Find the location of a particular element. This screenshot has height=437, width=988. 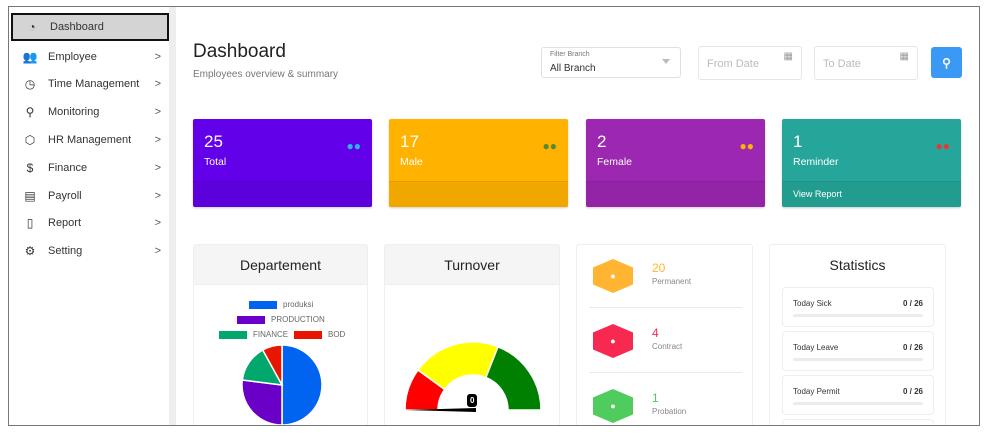

from-date-input: From Date ▦ is located at coordinates (750, 63).